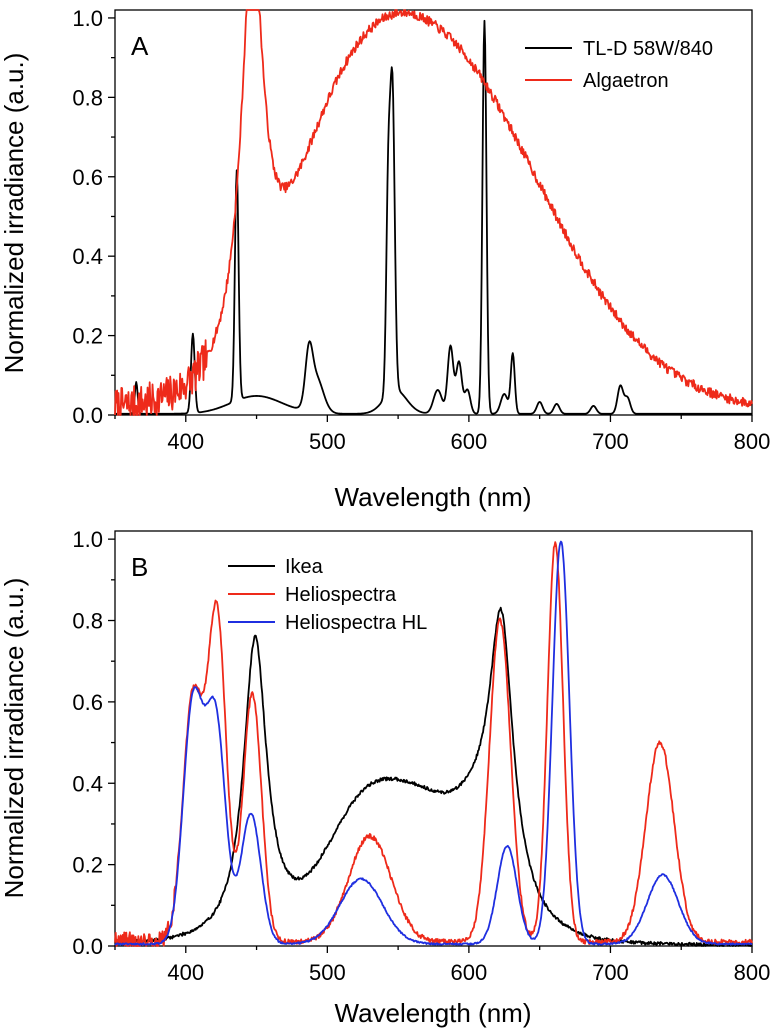 The height and width of the screenshot is (1032, 775). What do you see at coordinates (626, 81) in the screenshot?
I see `legend-label-algaetron: Algaetron` at bounding box center [626, 81].